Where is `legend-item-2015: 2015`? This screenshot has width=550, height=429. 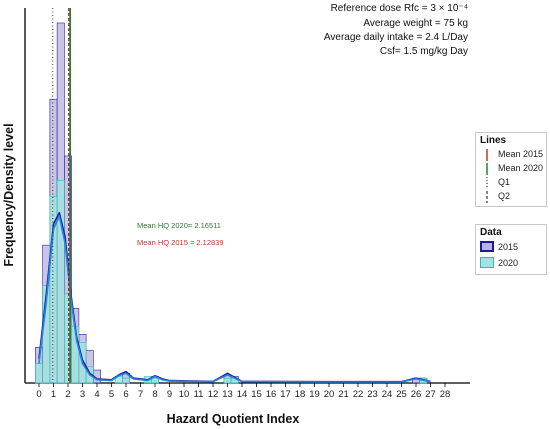 legend-item-2015: 2015 is located at coordinates (511, 247).